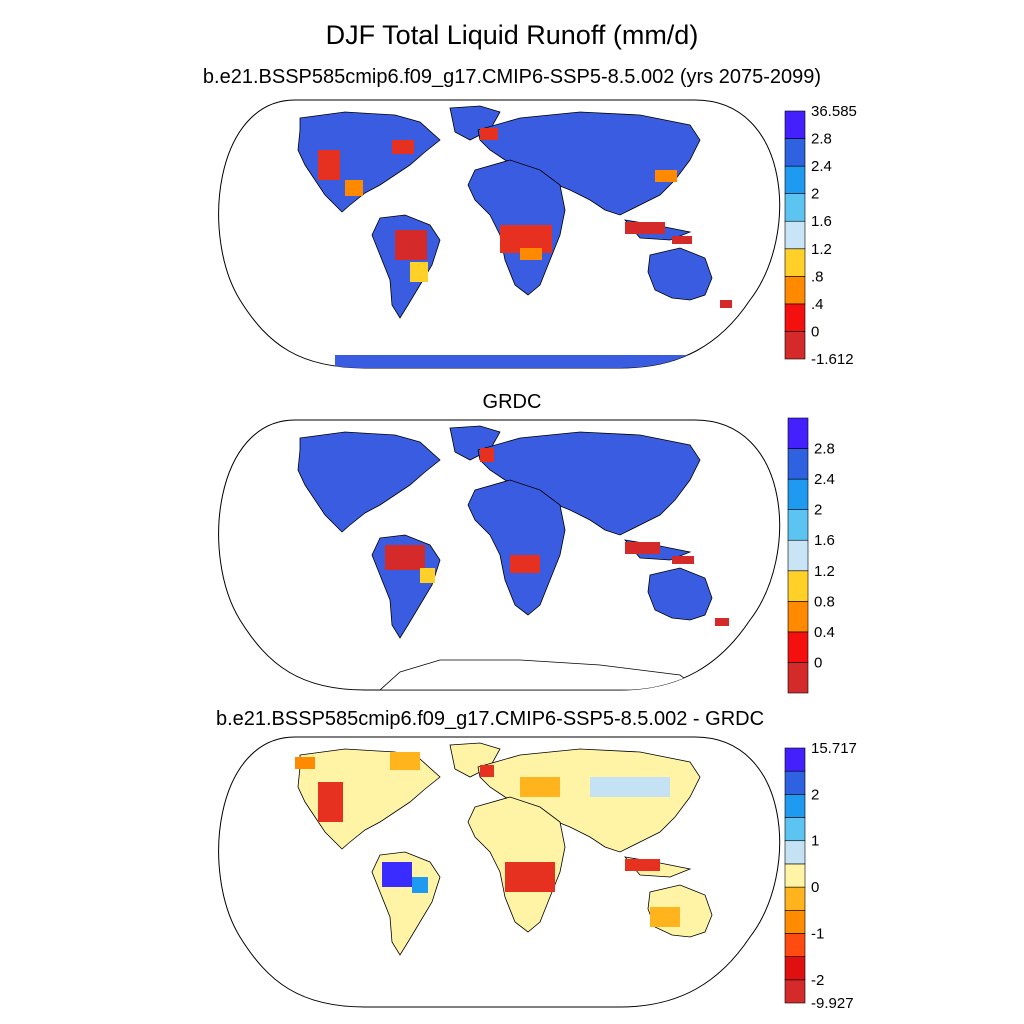 This screenshot has height=1024, width=1024. I want to click on antarctica-outline, so click(540, 674).